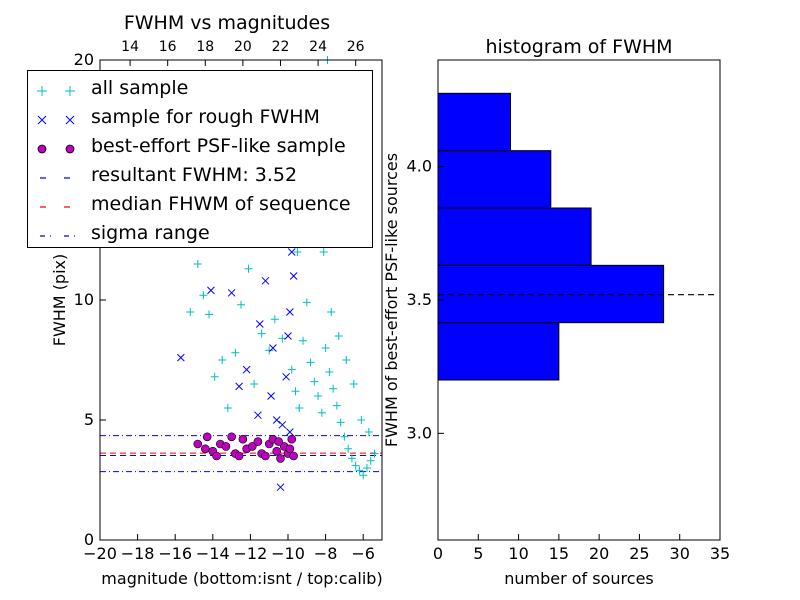 Image resolution: width=800 pixels, height=600 pixels. What do you see at coordinates (221, 204) in the screenshot?
I see `legend-label: median FHWM of sequence` at bounding box center [221, 204].